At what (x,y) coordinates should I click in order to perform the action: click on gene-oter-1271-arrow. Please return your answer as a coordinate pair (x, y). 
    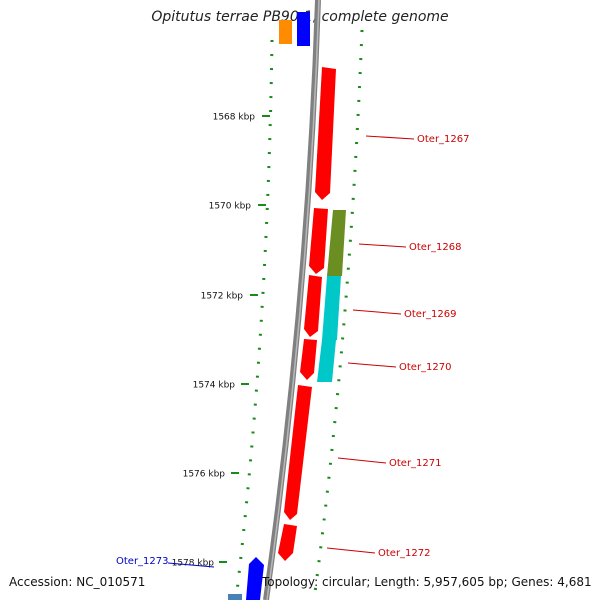
    Looking at the image, I should click on (298, 452).